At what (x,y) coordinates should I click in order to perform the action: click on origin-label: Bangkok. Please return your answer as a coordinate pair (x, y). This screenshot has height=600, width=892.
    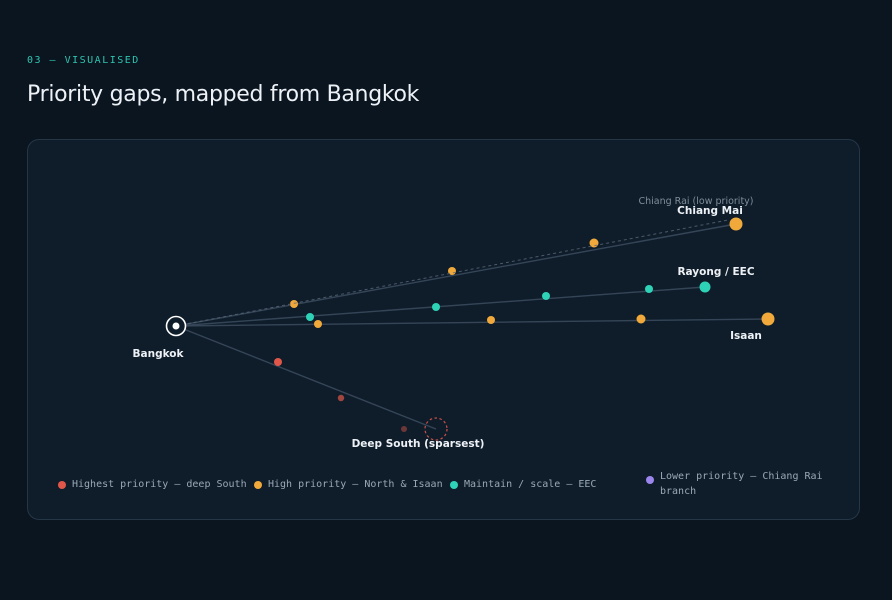
    Looking at the image, I should click on (159, 354).